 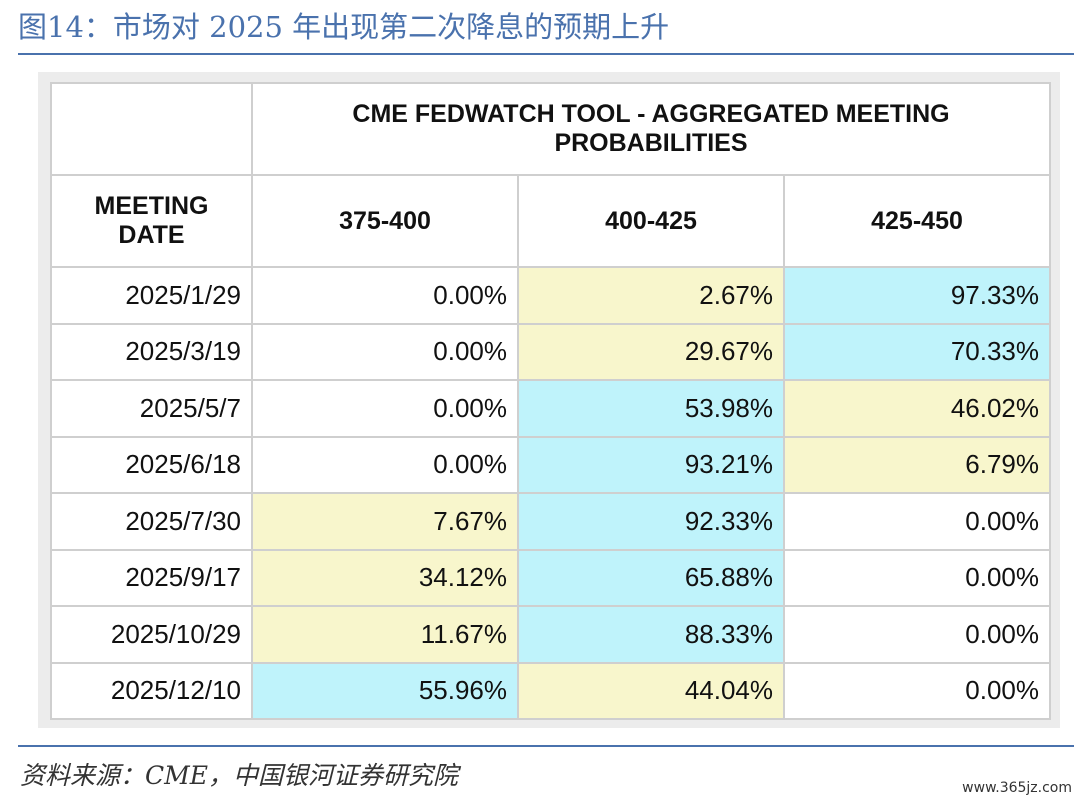 I want to click on probability-cell-400-425: 92.33%, so click(x=651, y=521).